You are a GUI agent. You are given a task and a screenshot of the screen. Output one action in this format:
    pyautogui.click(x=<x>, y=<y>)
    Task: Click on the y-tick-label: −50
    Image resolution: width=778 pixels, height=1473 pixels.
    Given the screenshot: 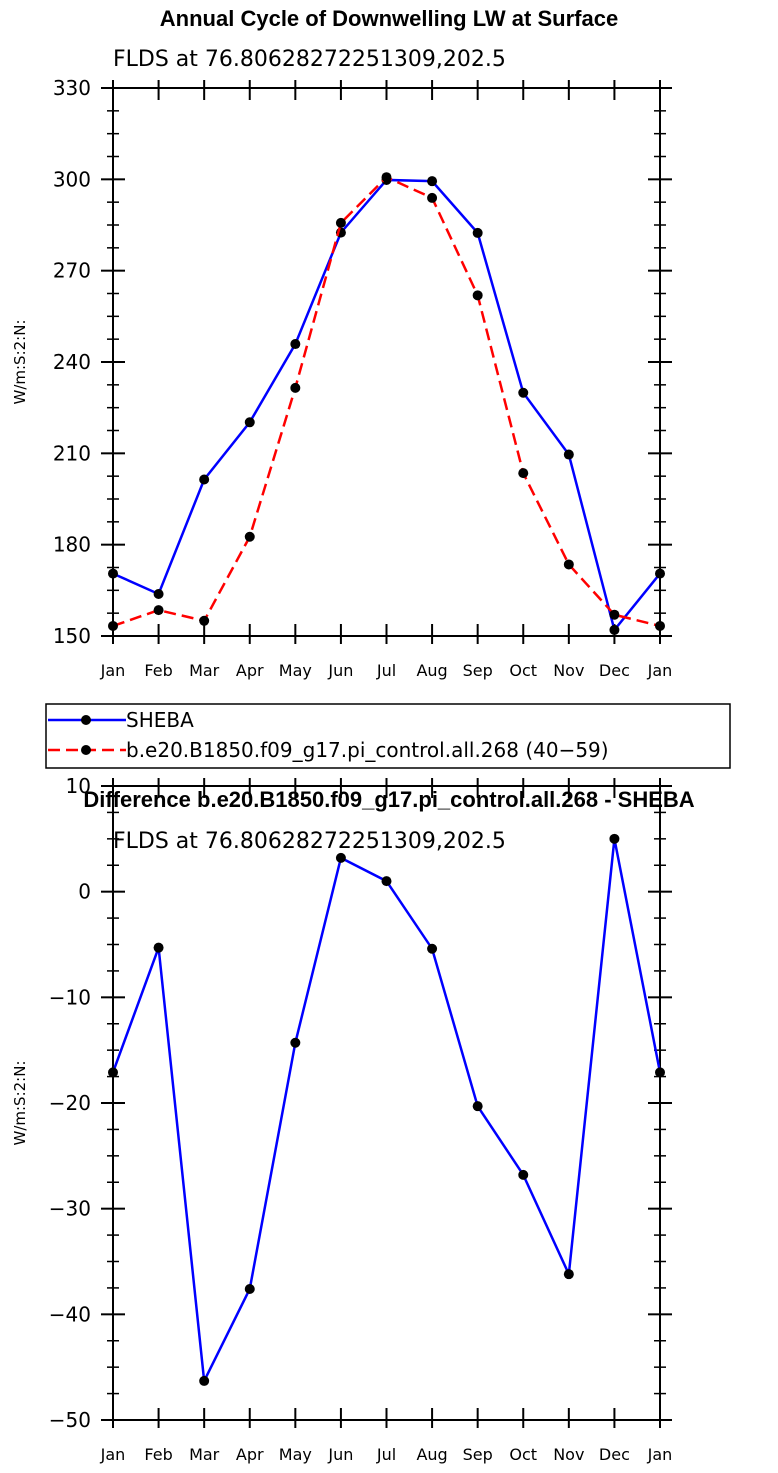 What is the action you would take?
    pyautogui.click(x=70, y=1420)
    